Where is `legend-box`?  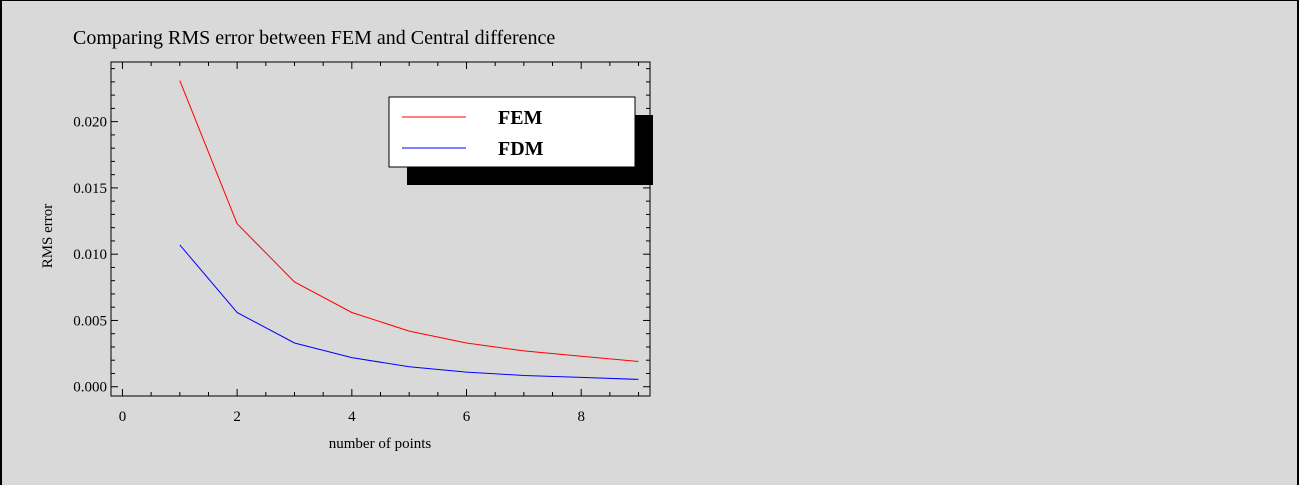 legend-box is located at coordinates (512, 132).